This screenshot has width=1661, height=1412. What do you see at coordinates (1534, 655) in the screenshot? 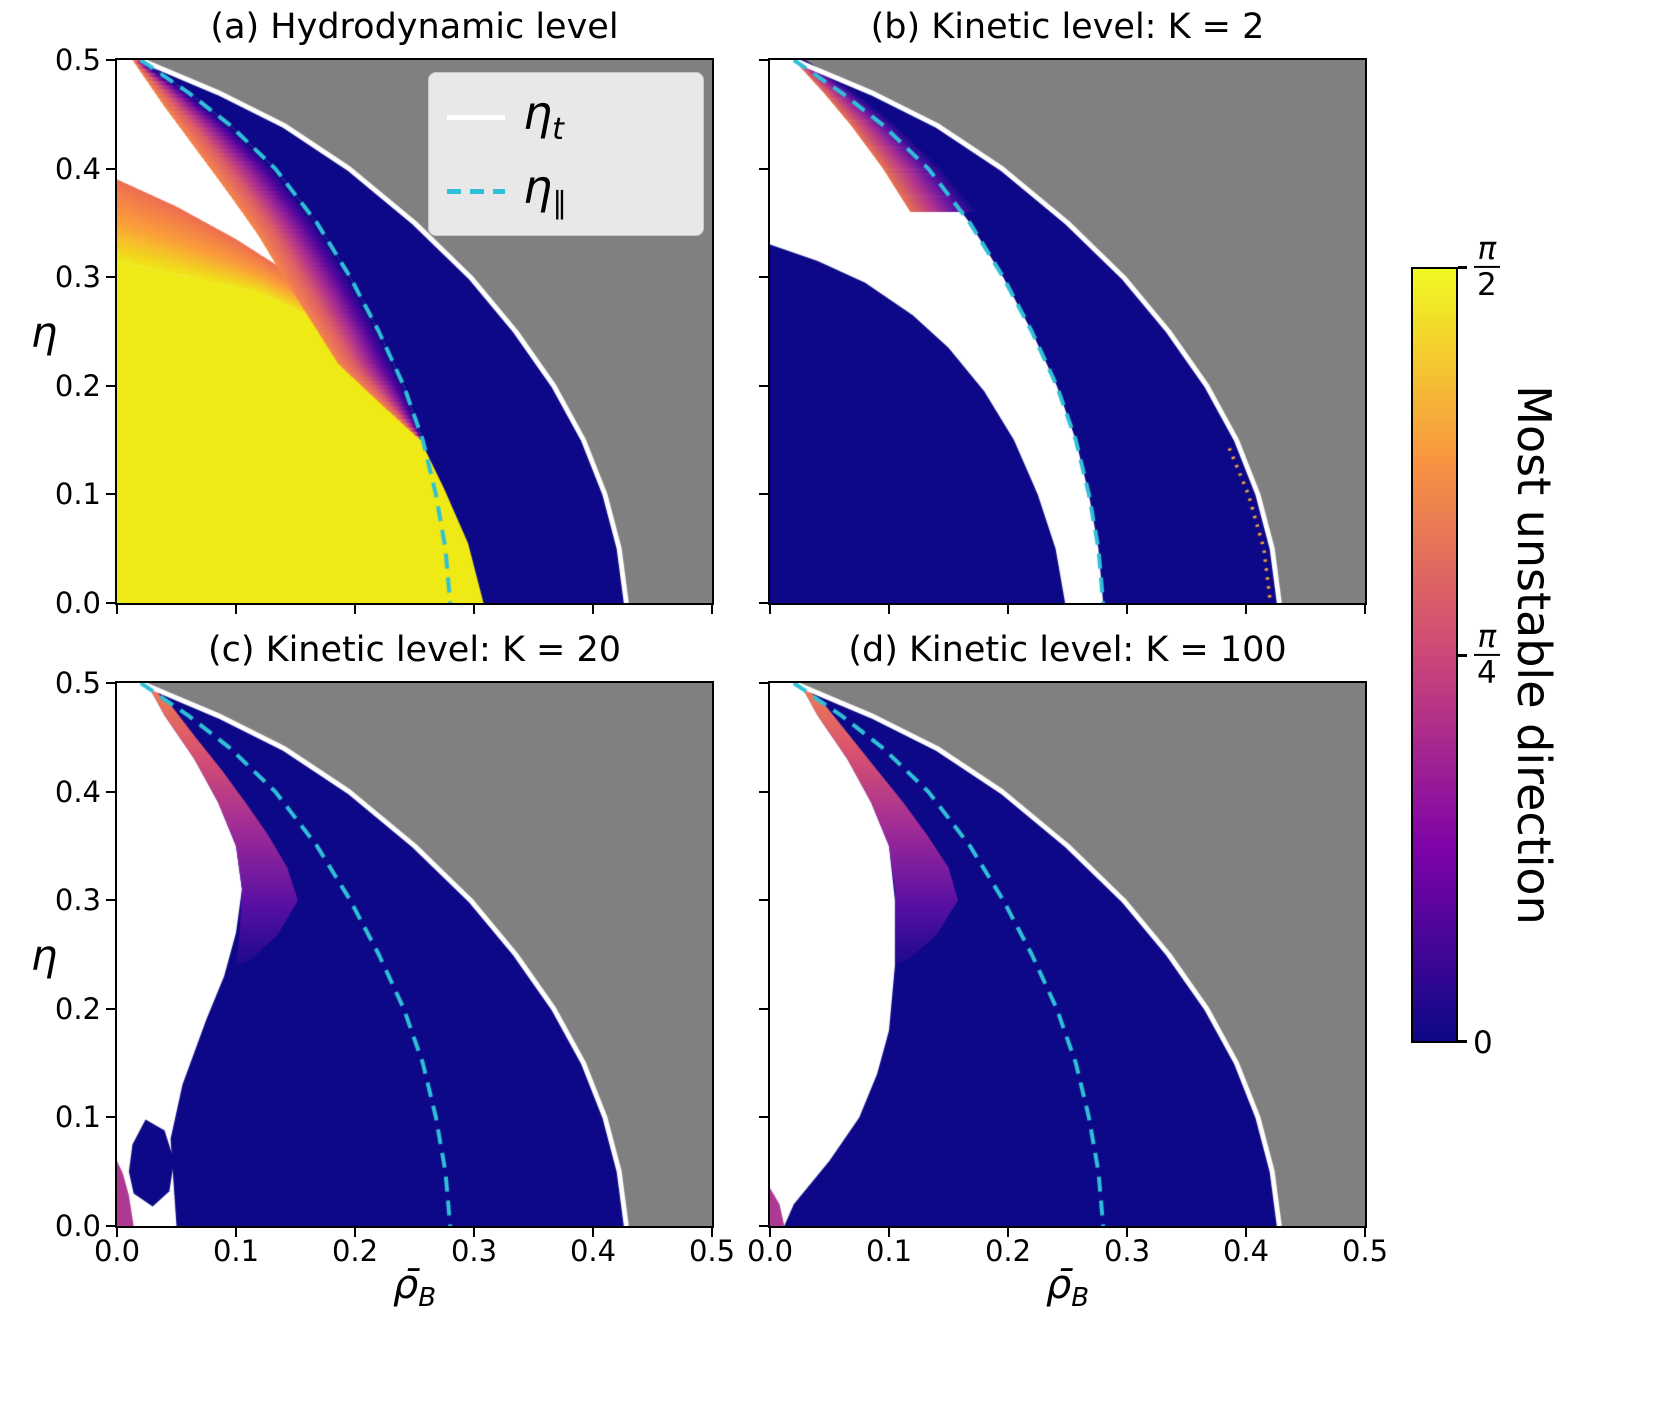
I see `colorbar-label: Most unstable direction` at bounding box center [1534, 655].